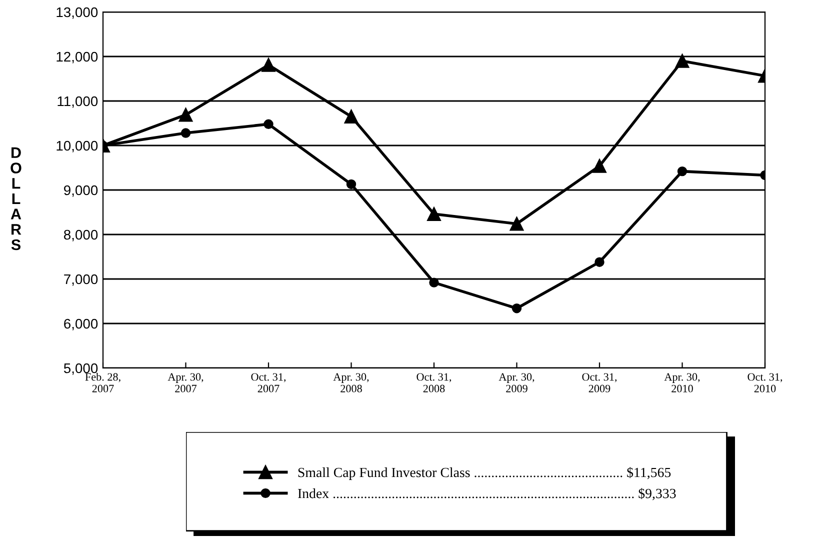 Image resolution: width=829 pixels, height=540 pixels. I want to click on x-tick-label: Oct. 31, 2009, so click(599, 382).